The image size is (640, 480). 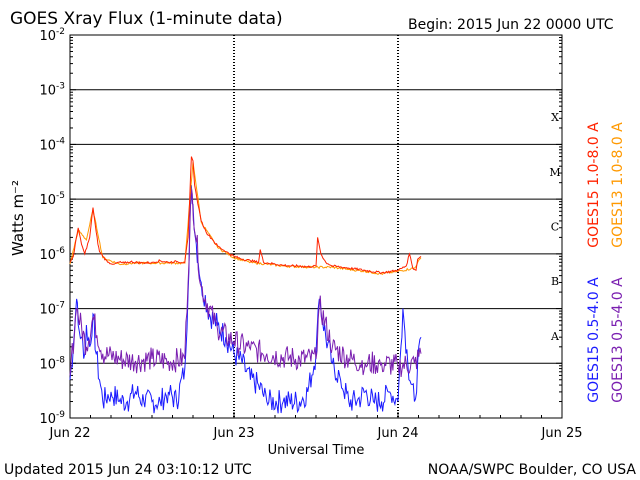 What do you see at coordinates (316, 450) in the screenshot?
I see `x-axis-label: Universal Time` at bounding box center [316, 450].